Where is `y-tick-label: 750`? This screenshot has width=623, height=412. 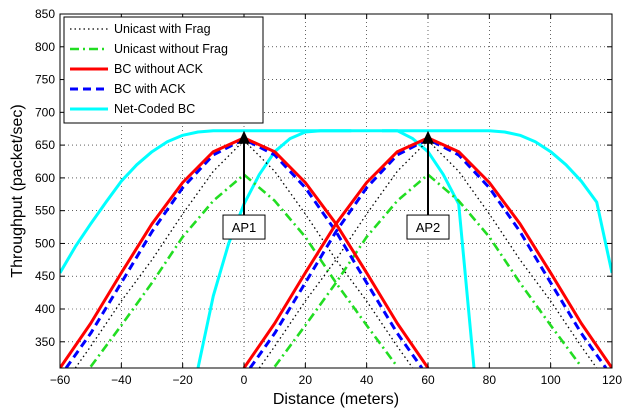 y-tick-label: 750 is located at coordinates (45, 80).